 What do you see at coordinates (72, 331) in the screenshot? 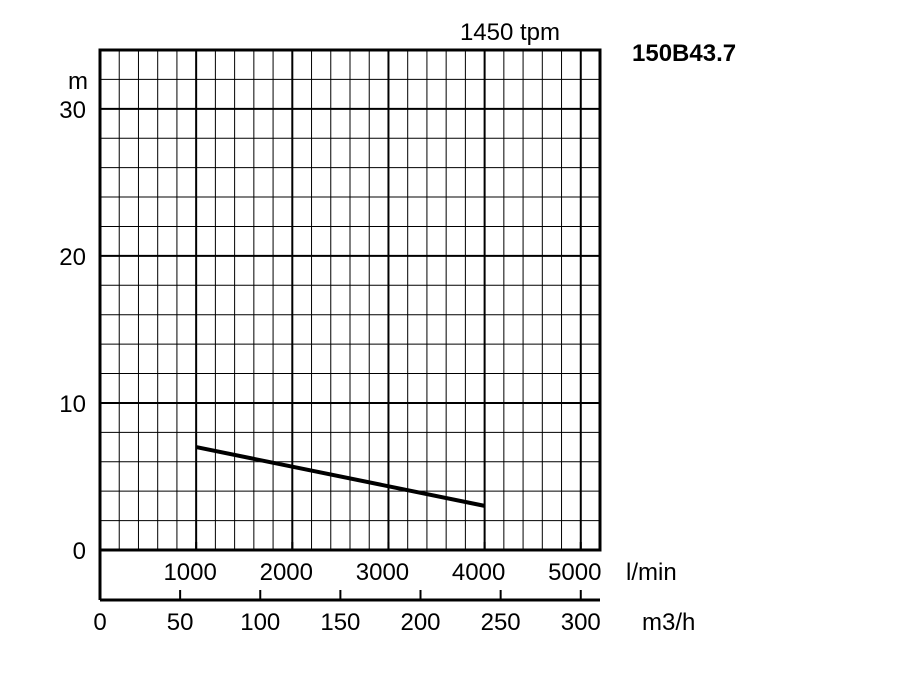
I see `y-tick-labels: 0 10 20 30` at bounding box center [72, 331].